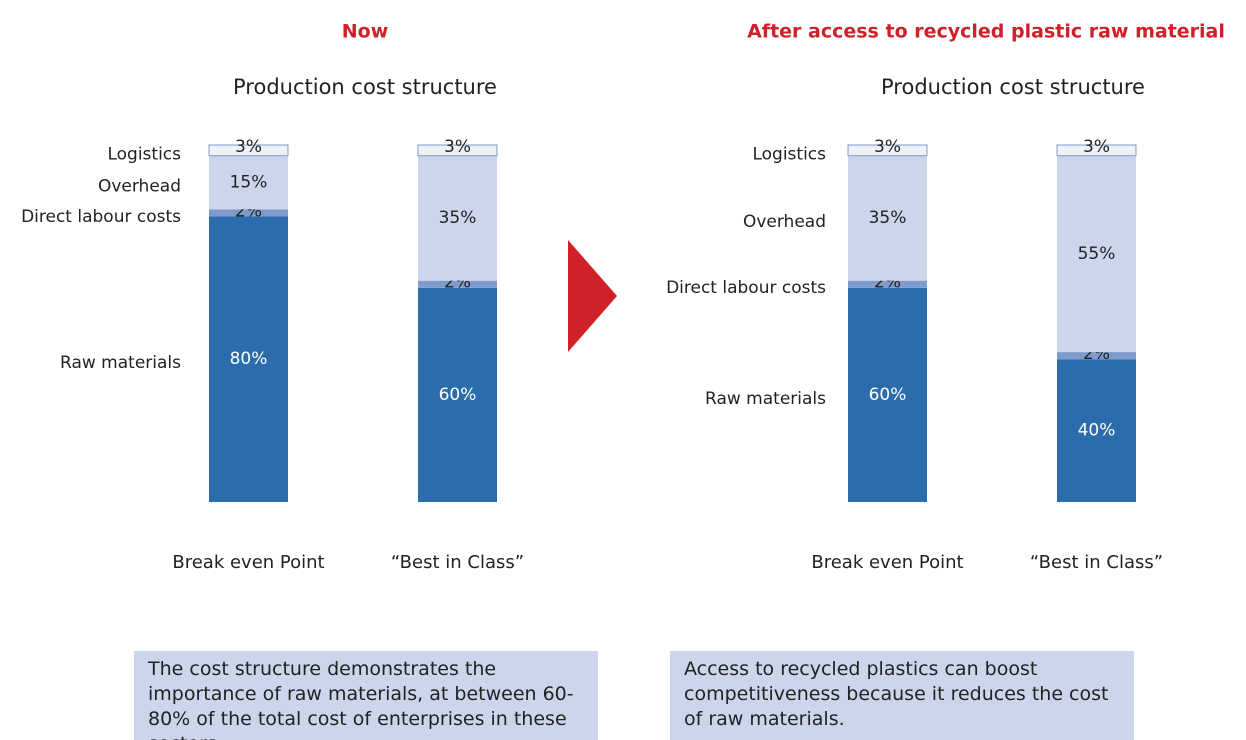 The height and width of the screenshot is (740, 1246). Describe the element at coordinates (365, 32) in the screenshot. I see `heading: Now` at that location.